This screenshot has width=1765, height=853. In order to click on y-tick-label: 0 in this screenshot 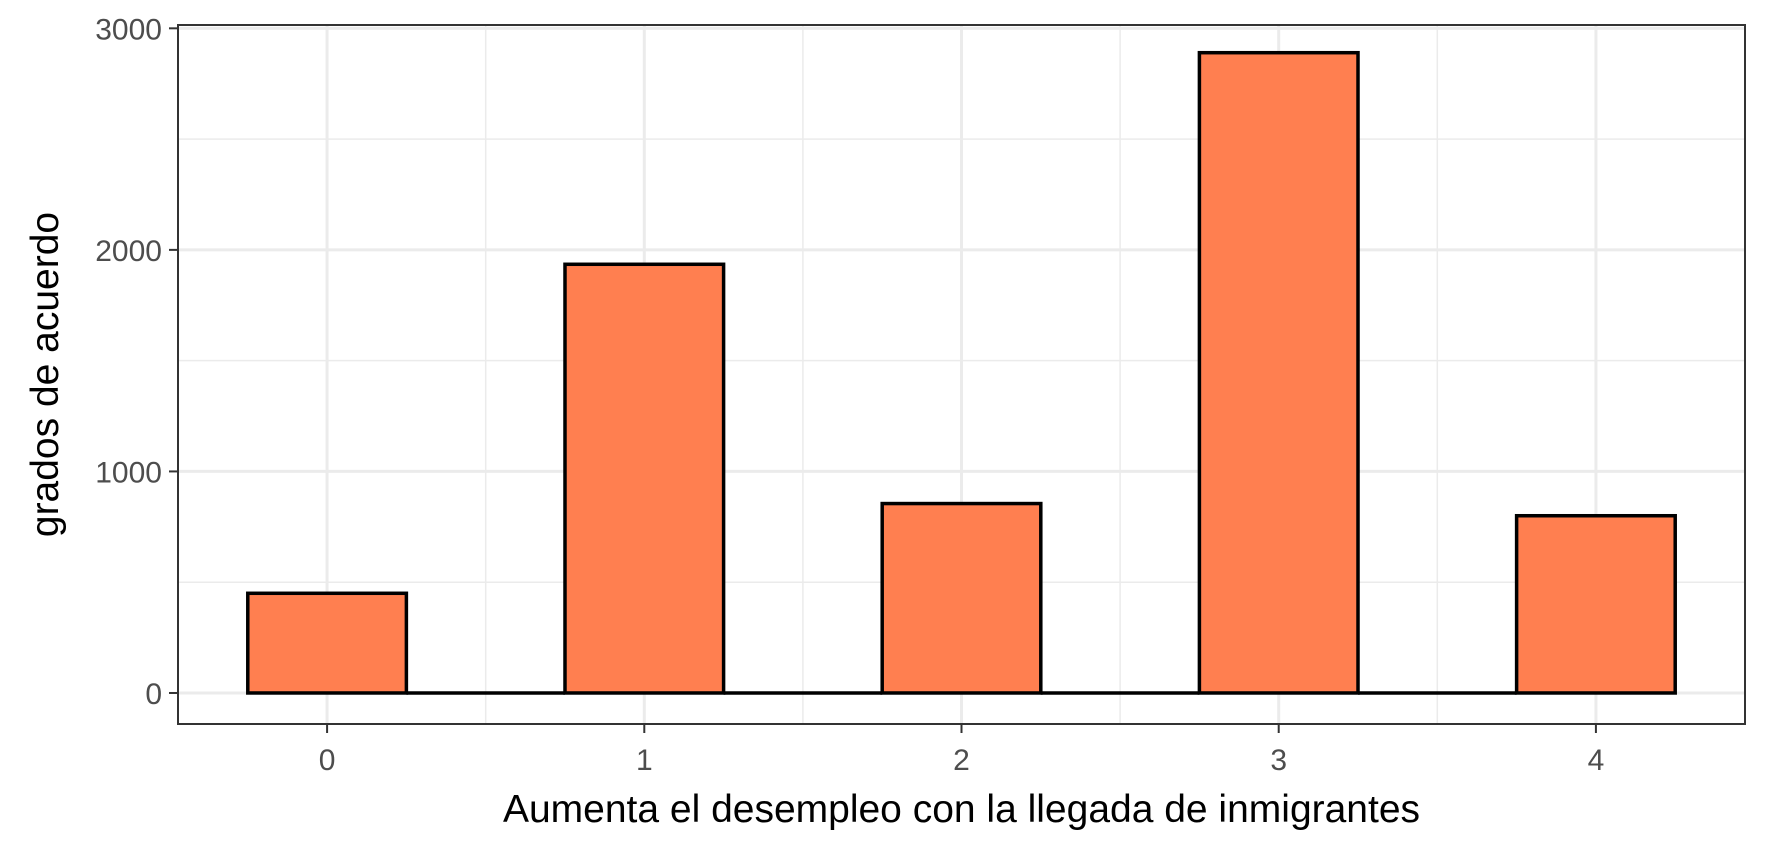, I will do `click(153, 694)`.